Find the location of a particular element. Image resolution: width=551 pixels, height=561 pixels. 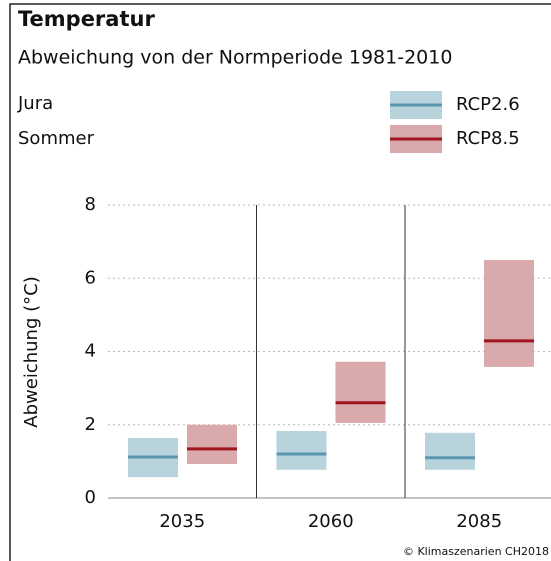

x-tick-label: 2085 is located at coordinates (479, 521).